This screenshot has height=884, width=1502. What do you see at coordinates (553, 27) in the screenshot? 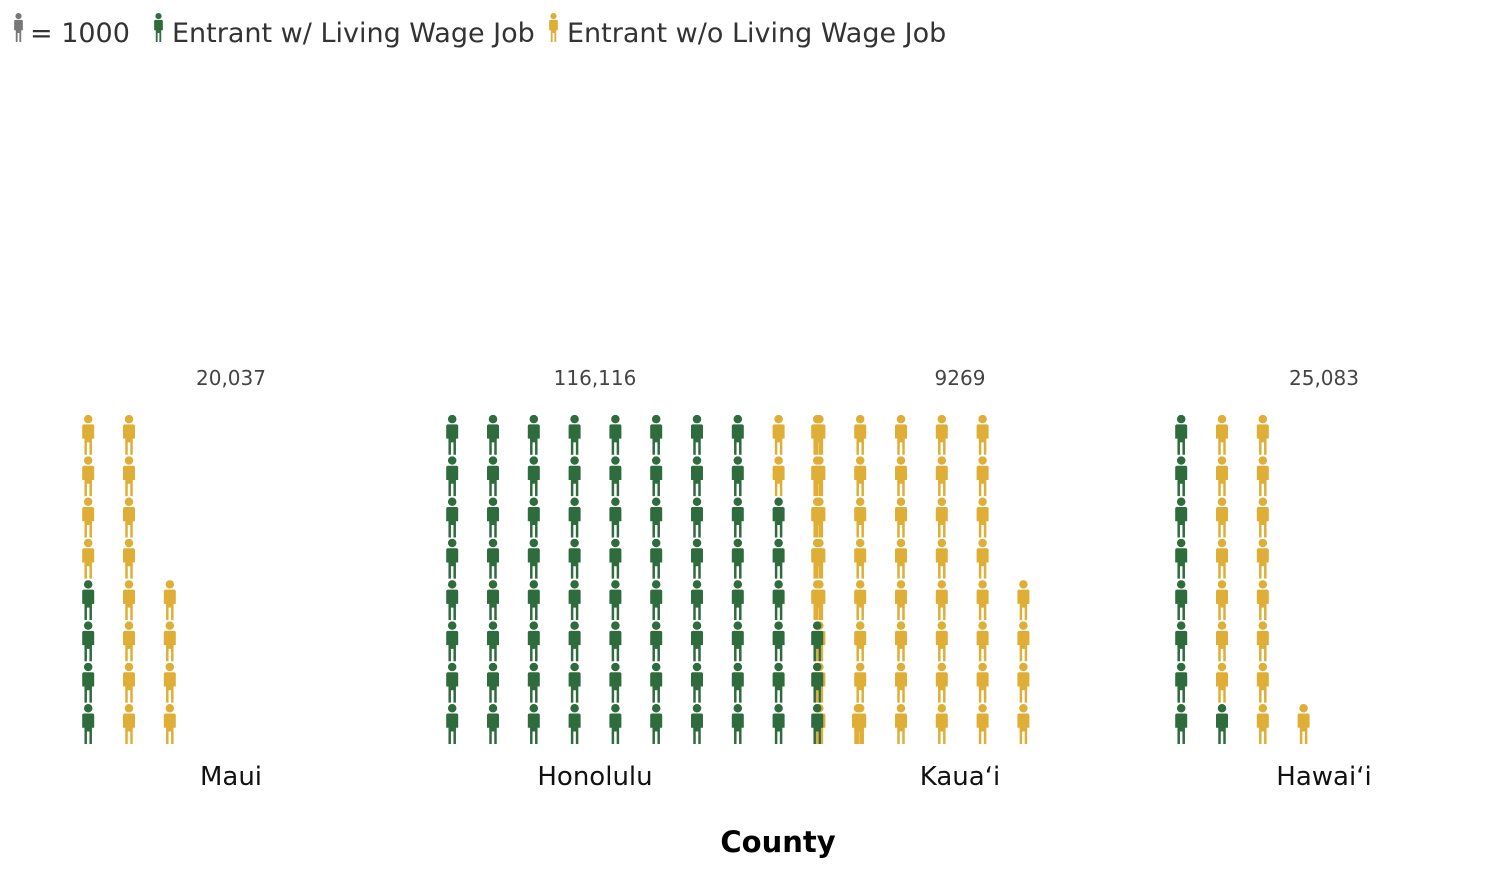
I see `legend-without-person-icon` at bounding box center [553, 27].